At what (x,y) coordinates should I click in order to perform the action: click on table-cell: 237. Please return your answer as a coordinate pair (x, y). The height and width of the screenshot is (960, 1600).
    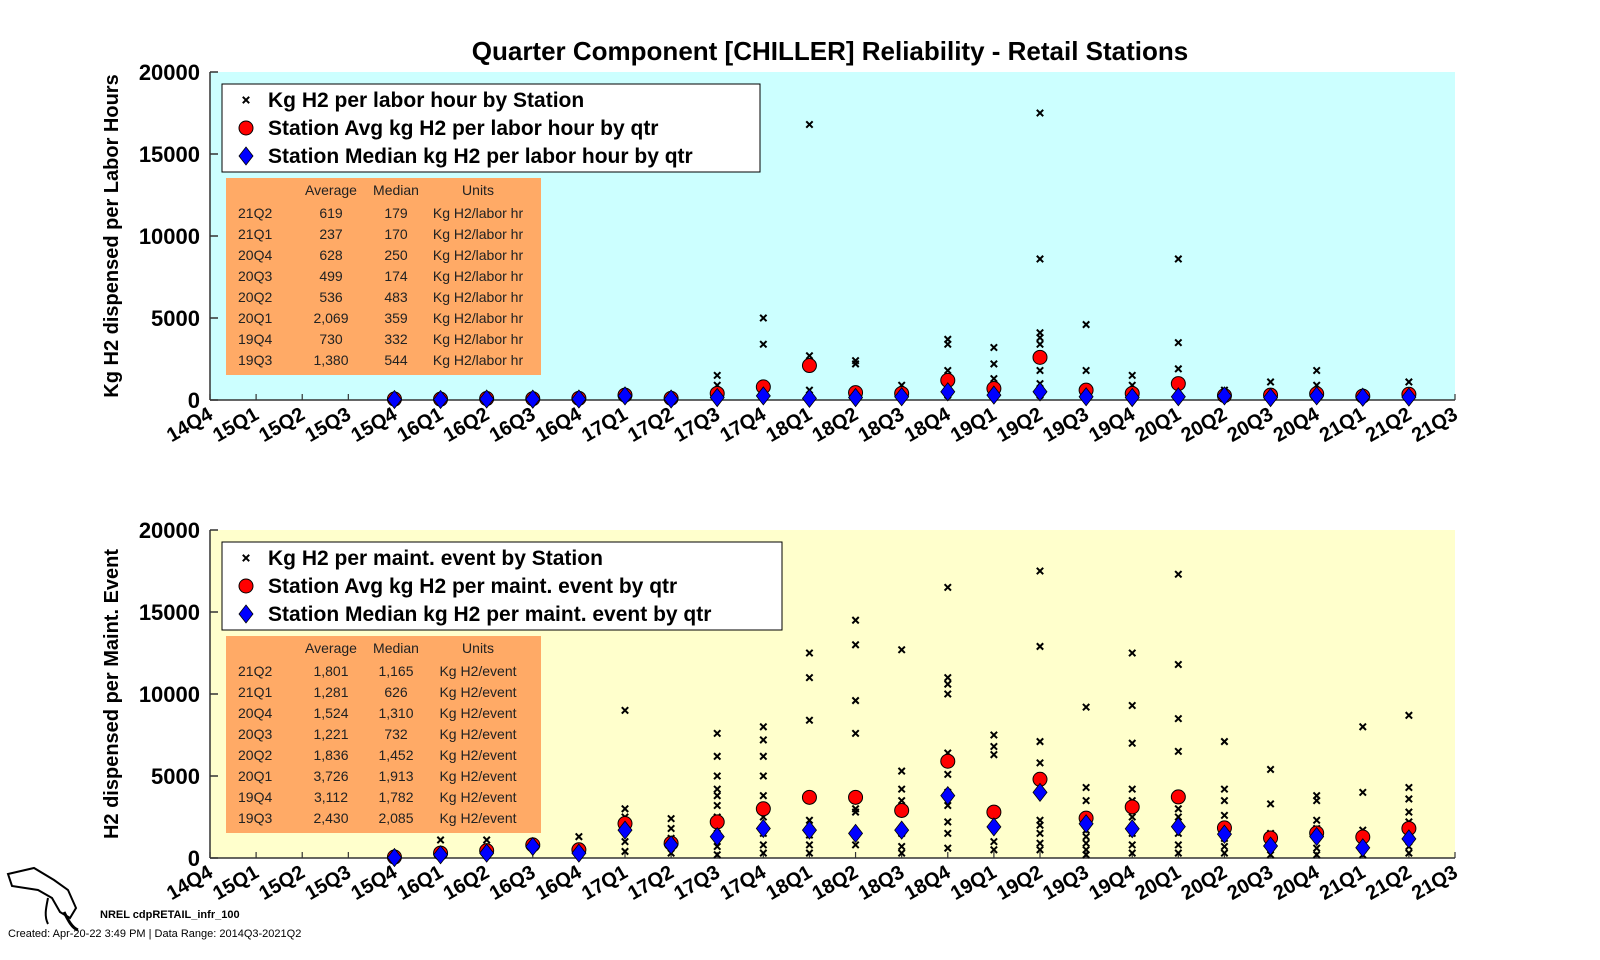
    Looking at the image, I should click on (331, 234).